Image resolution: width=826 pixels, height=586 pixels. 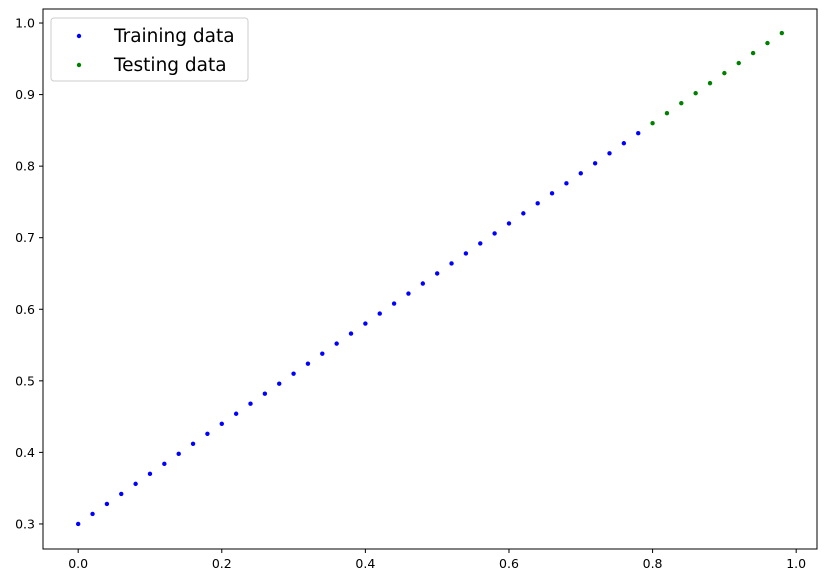 I want to click on x-tick-label: 0.8, so click(x=653, y=563).